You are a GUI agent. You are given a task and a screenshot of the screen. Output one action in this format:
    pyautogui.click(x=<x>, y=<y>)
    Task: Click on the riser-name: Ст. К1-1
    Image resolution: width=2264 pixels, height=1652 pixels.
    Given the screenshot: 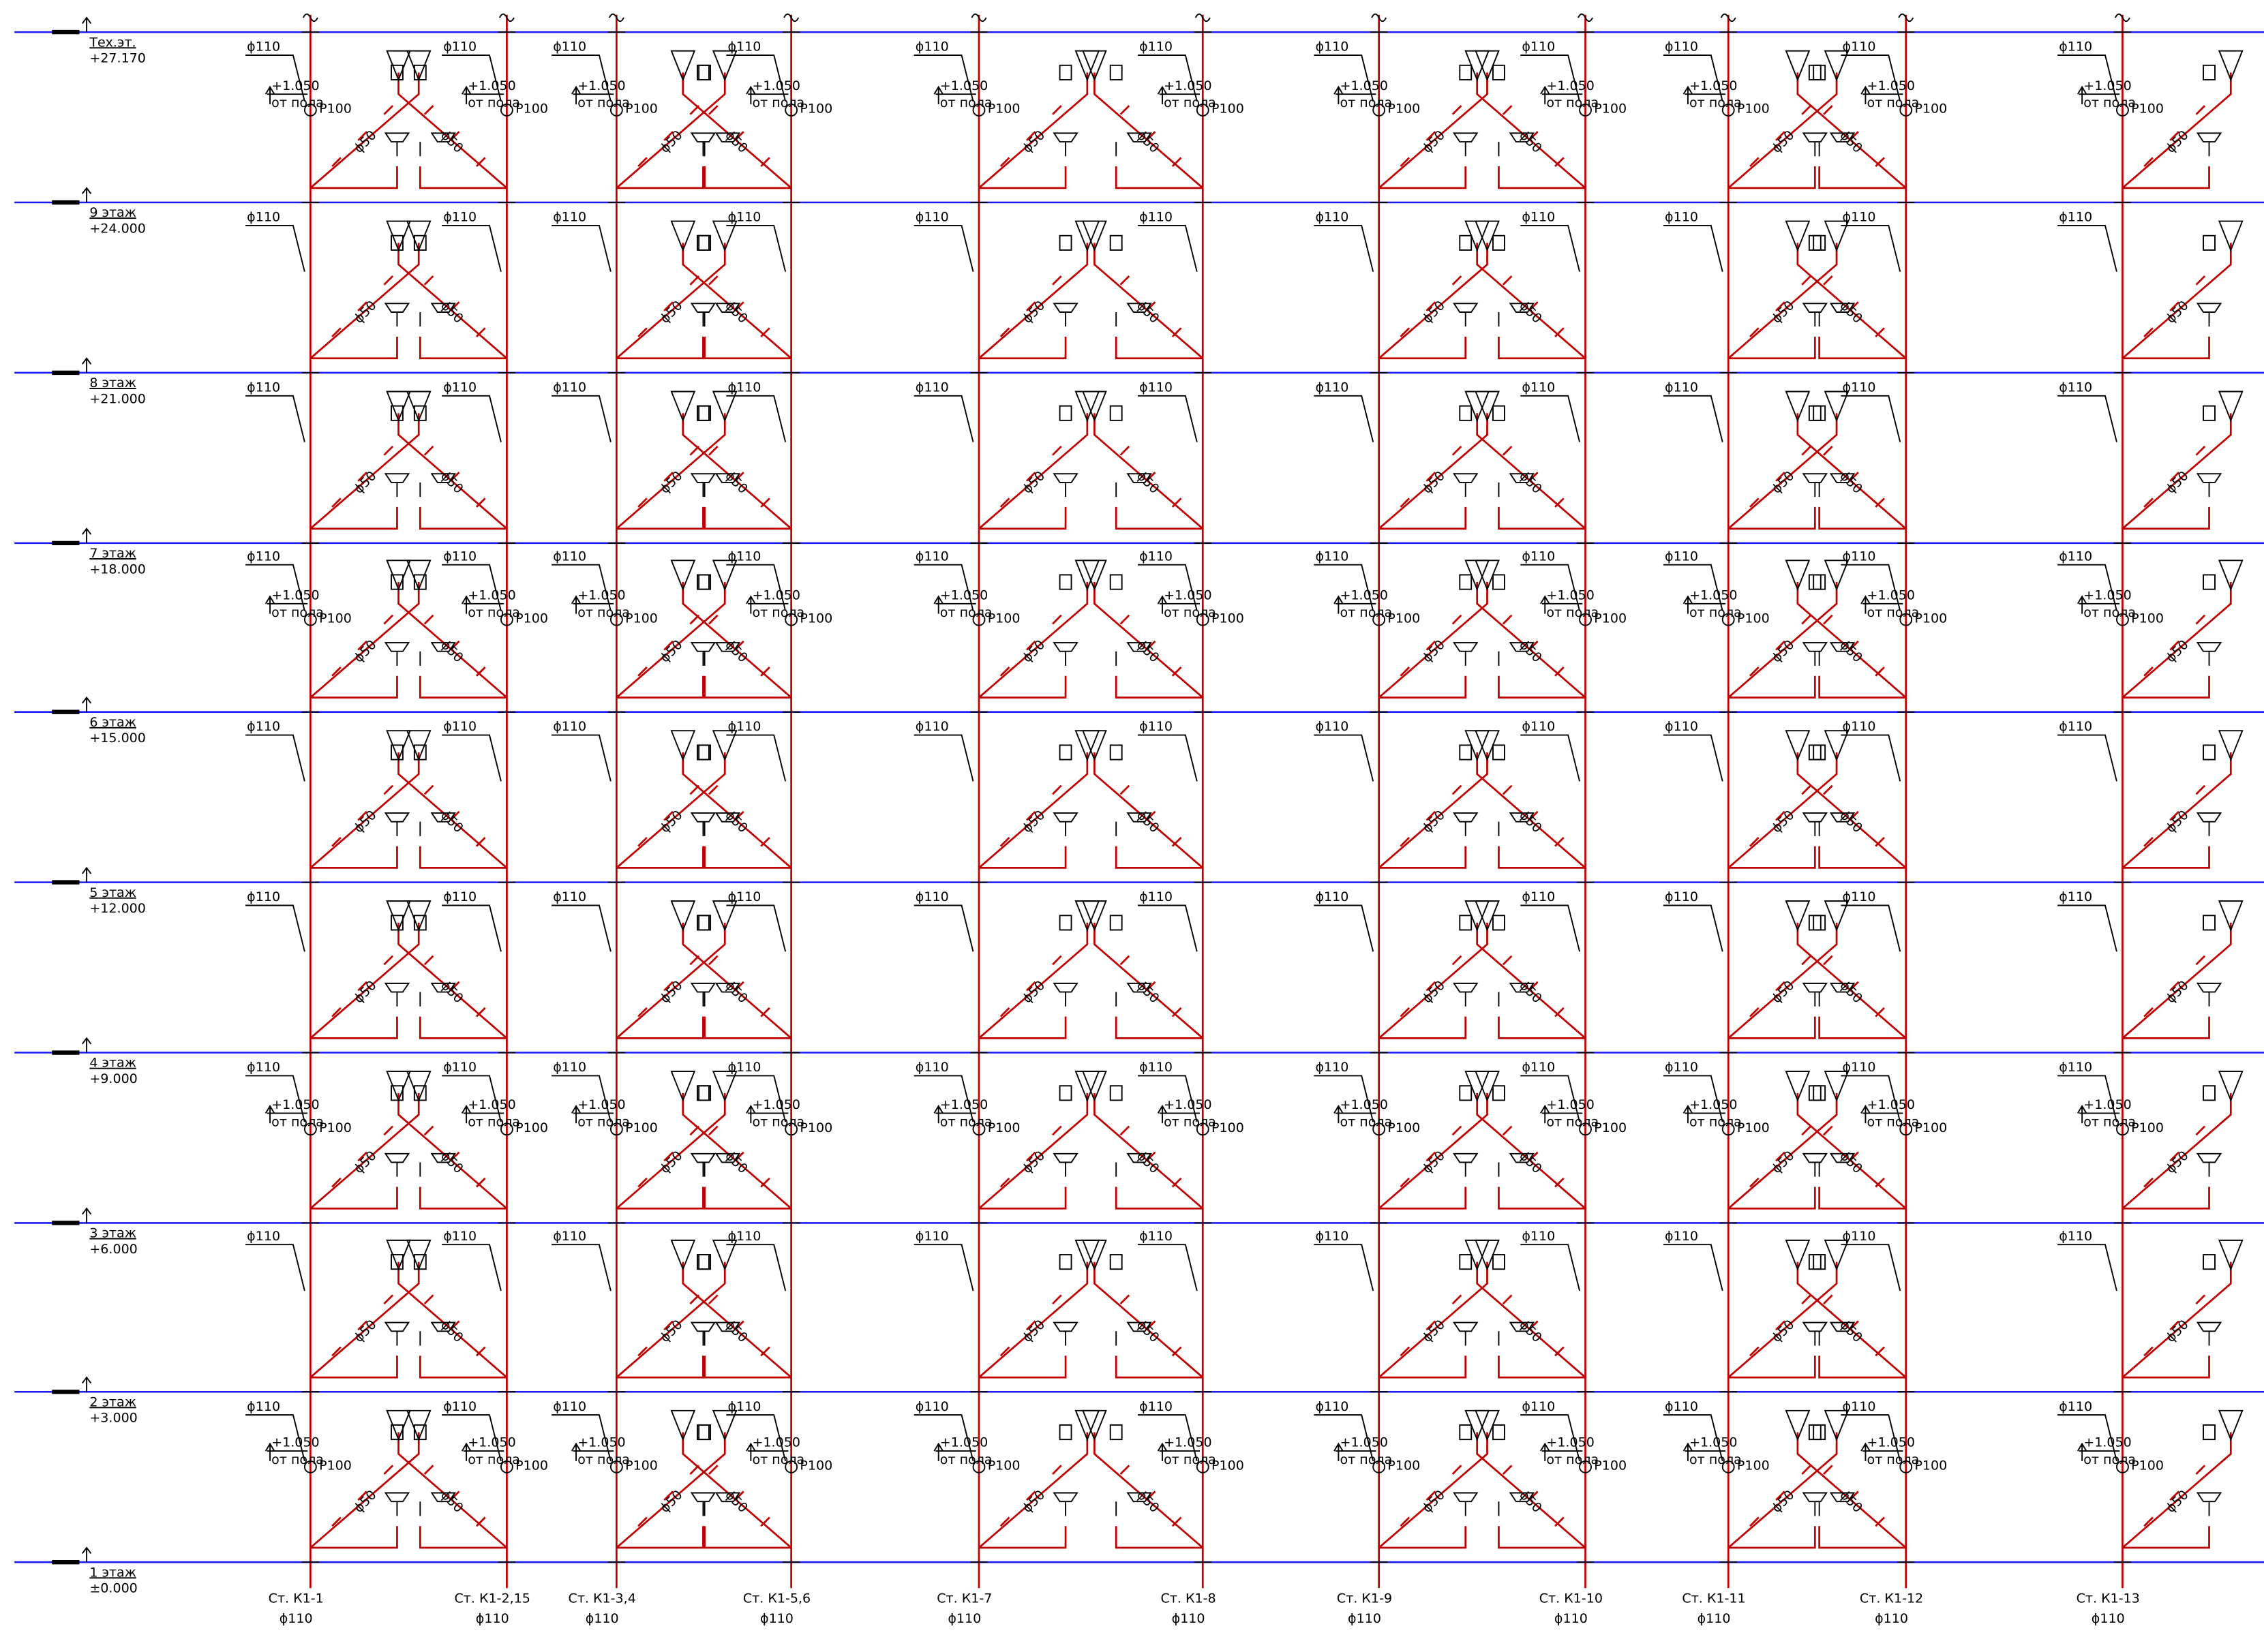 What is the action you would take?
    pyautogui.click(x=296, y=1598)
    